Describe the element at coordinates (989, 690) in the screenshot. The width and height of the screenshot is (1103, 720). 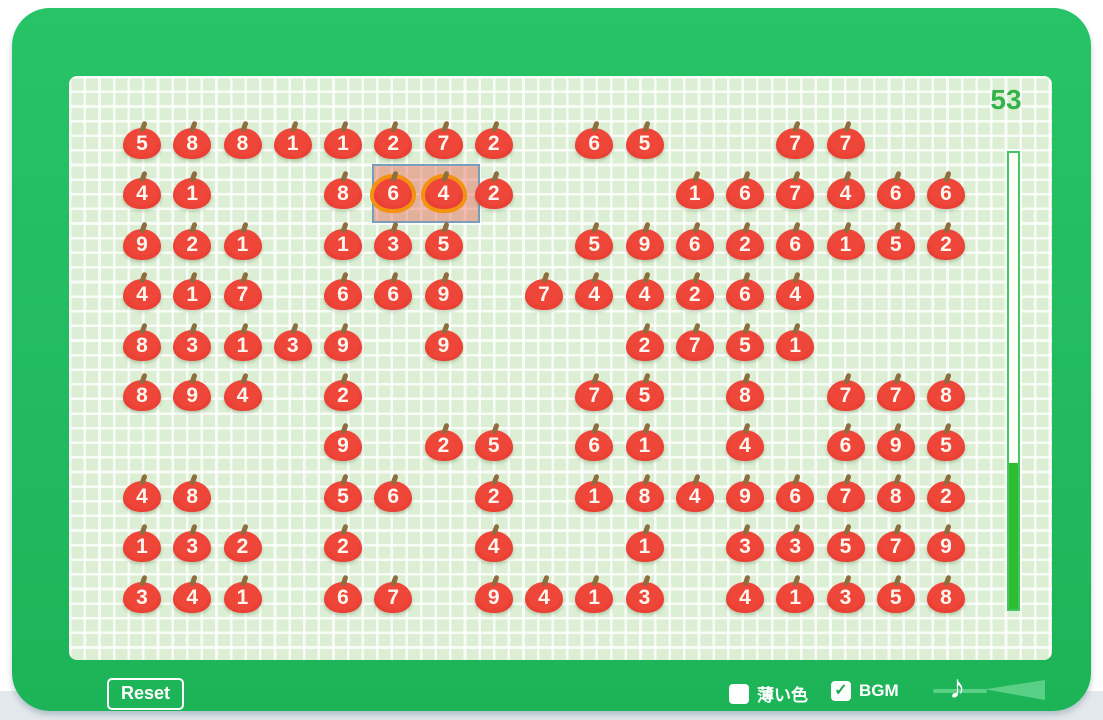
I see `volume-control: ♪` at that location.